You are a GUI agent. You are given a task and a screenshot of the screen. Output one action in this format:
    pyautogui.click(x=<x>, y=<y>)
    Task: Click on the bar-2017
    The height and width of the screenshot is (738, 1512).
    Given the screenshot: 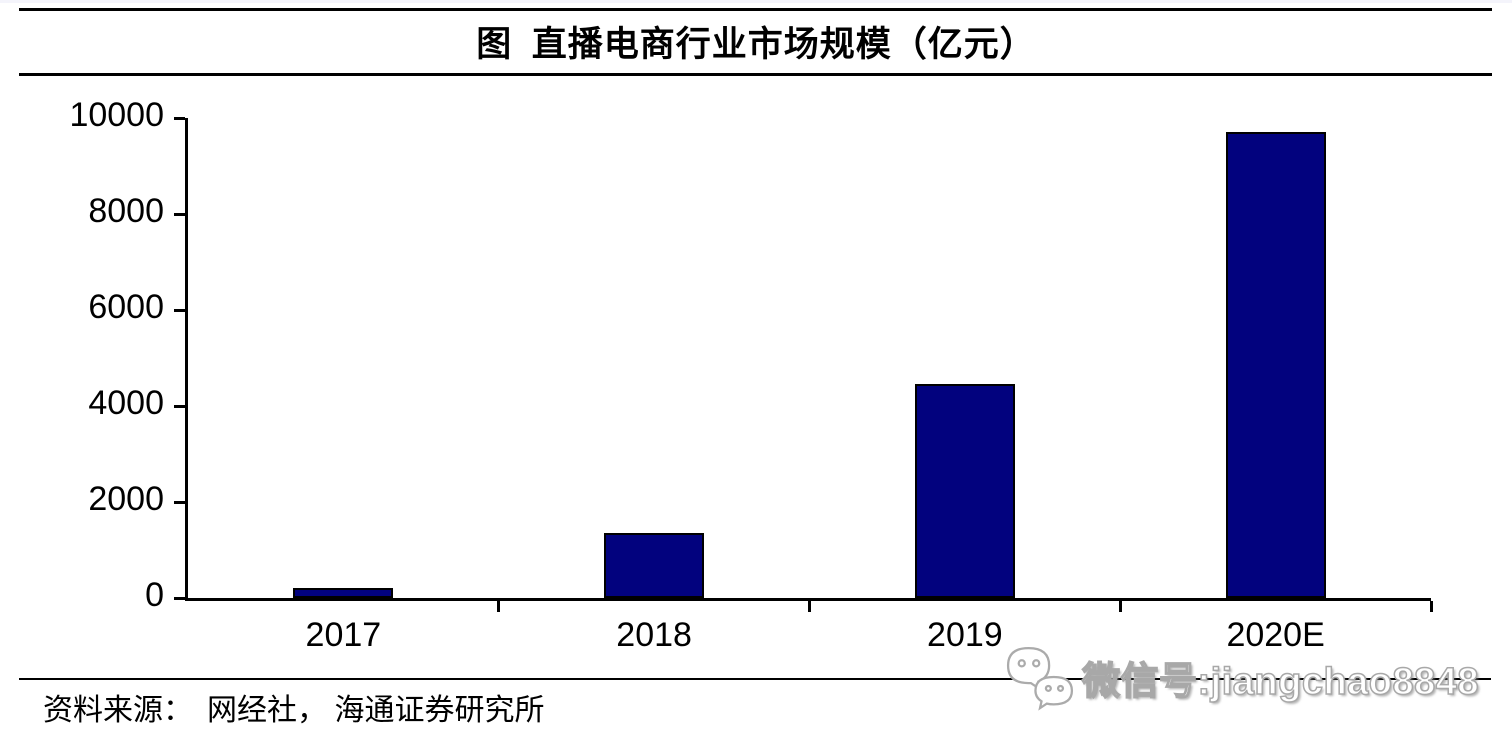 What is the action you would take?
    pyautogui.click(x=343, y=593)
    